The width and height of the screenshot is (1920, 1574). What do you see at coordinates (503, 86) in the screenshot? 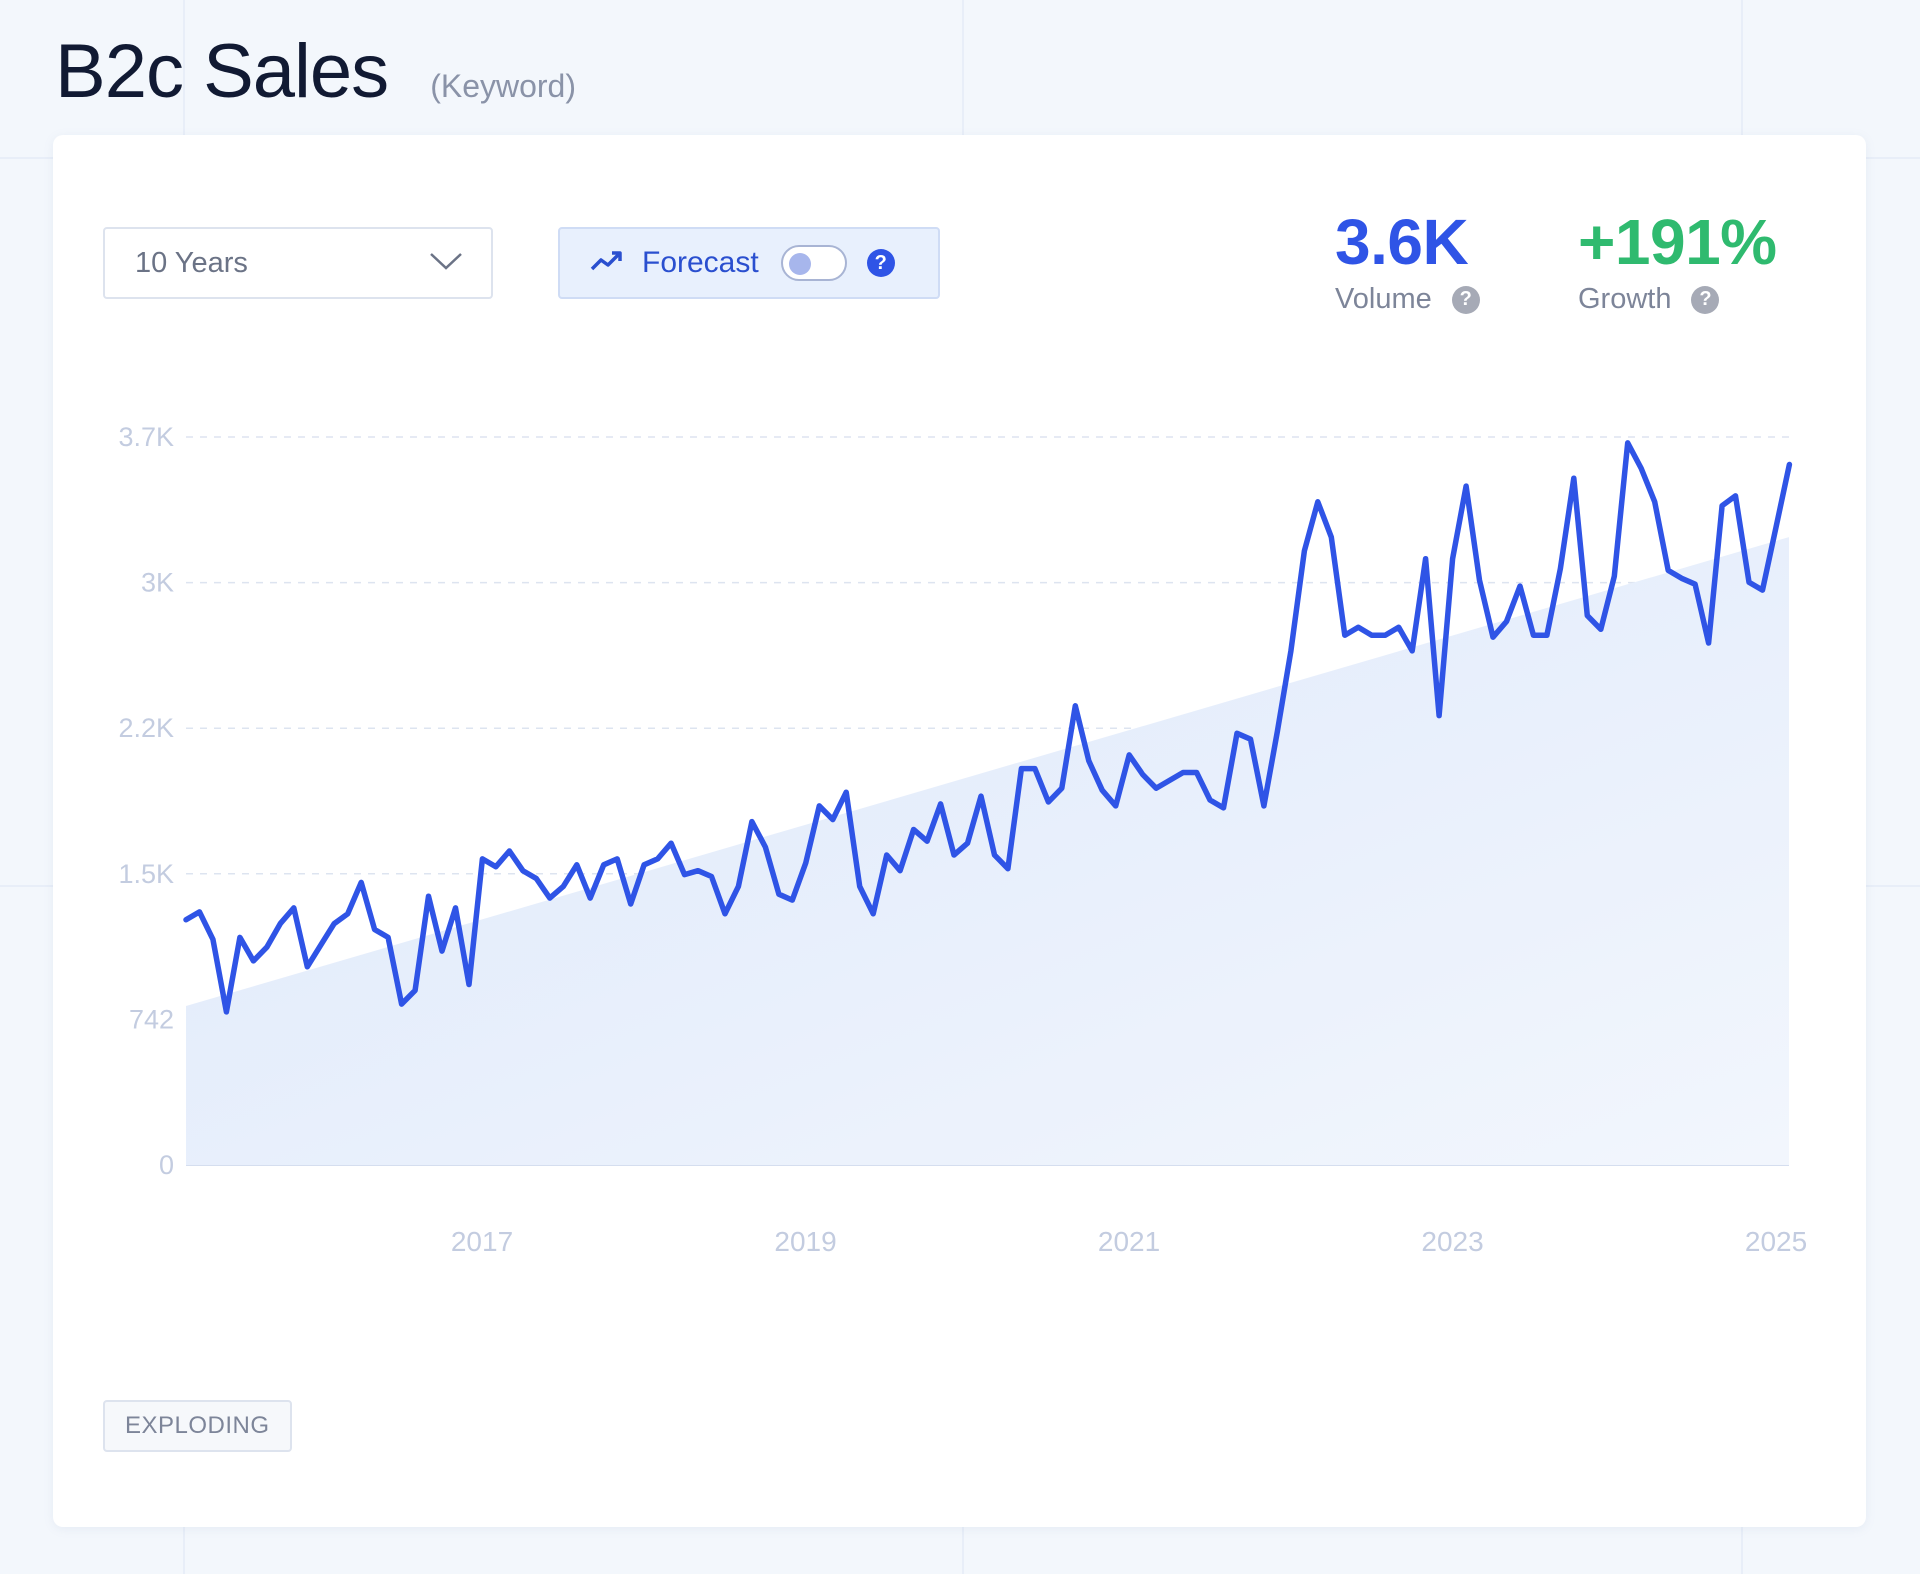
I see `page-subtitle: (Keyword)` at bounding box center [503, 86].